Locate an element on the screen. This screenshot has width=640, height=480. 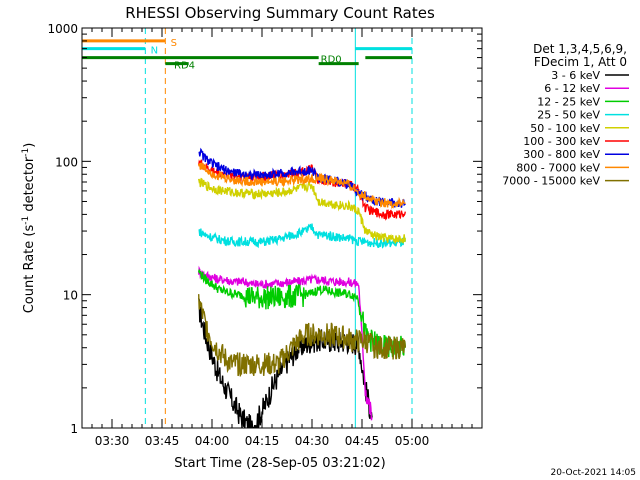
x-tick-label-6: 05:00 is located at coordinates (412, 441).